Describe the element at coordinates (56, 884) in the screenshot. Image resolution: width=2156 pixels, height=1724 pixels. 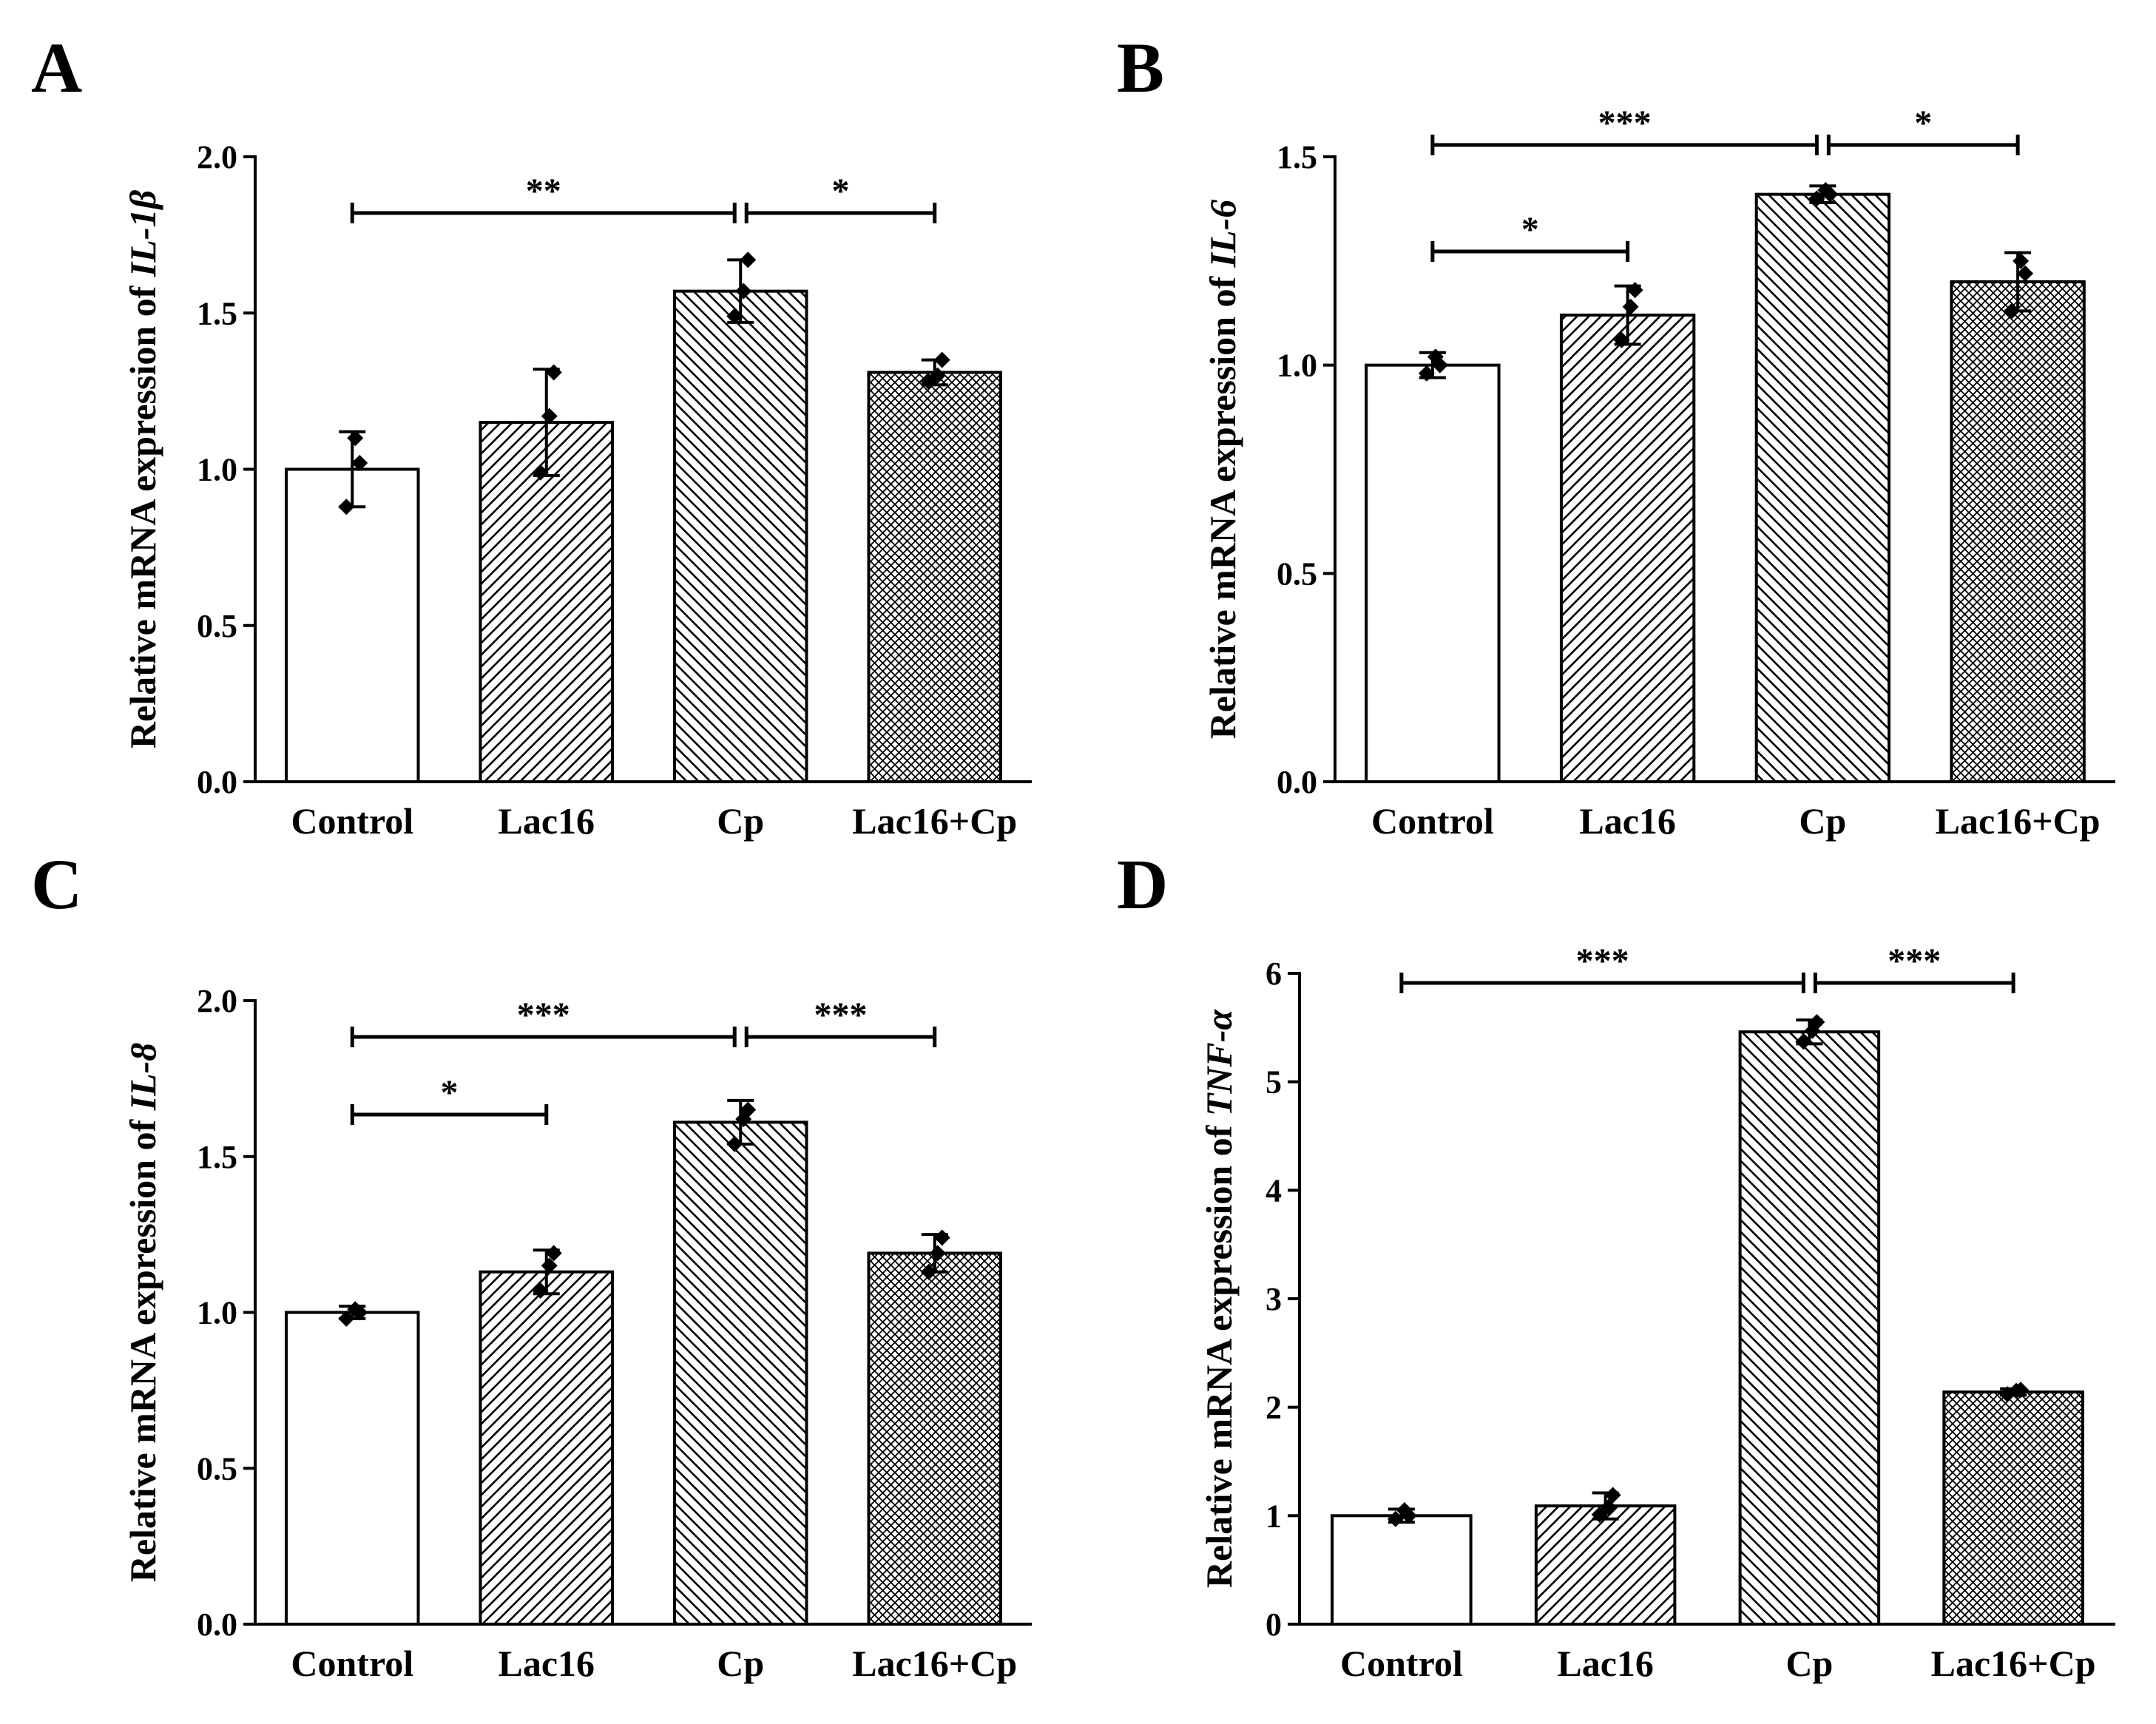
I see `panel-letter: C` at that location.